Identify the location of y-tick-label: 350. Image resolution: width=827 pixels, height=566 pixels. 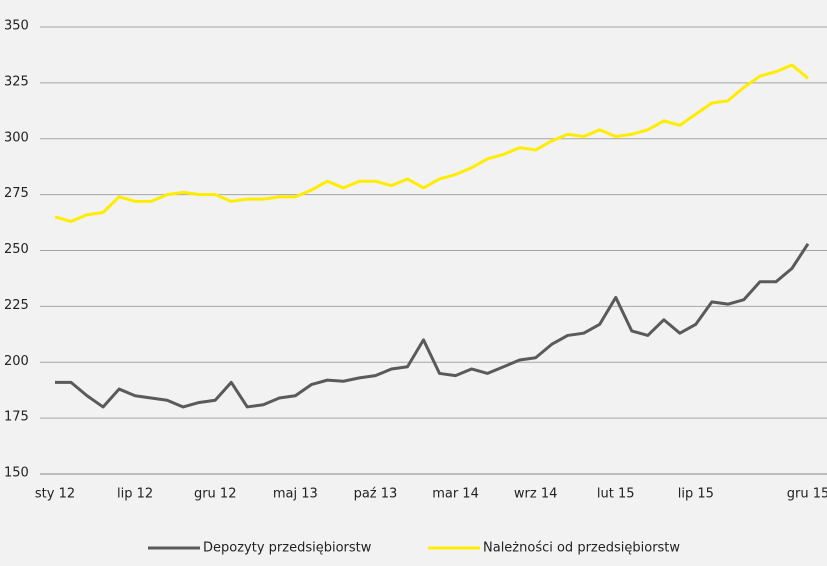
(16, 26).